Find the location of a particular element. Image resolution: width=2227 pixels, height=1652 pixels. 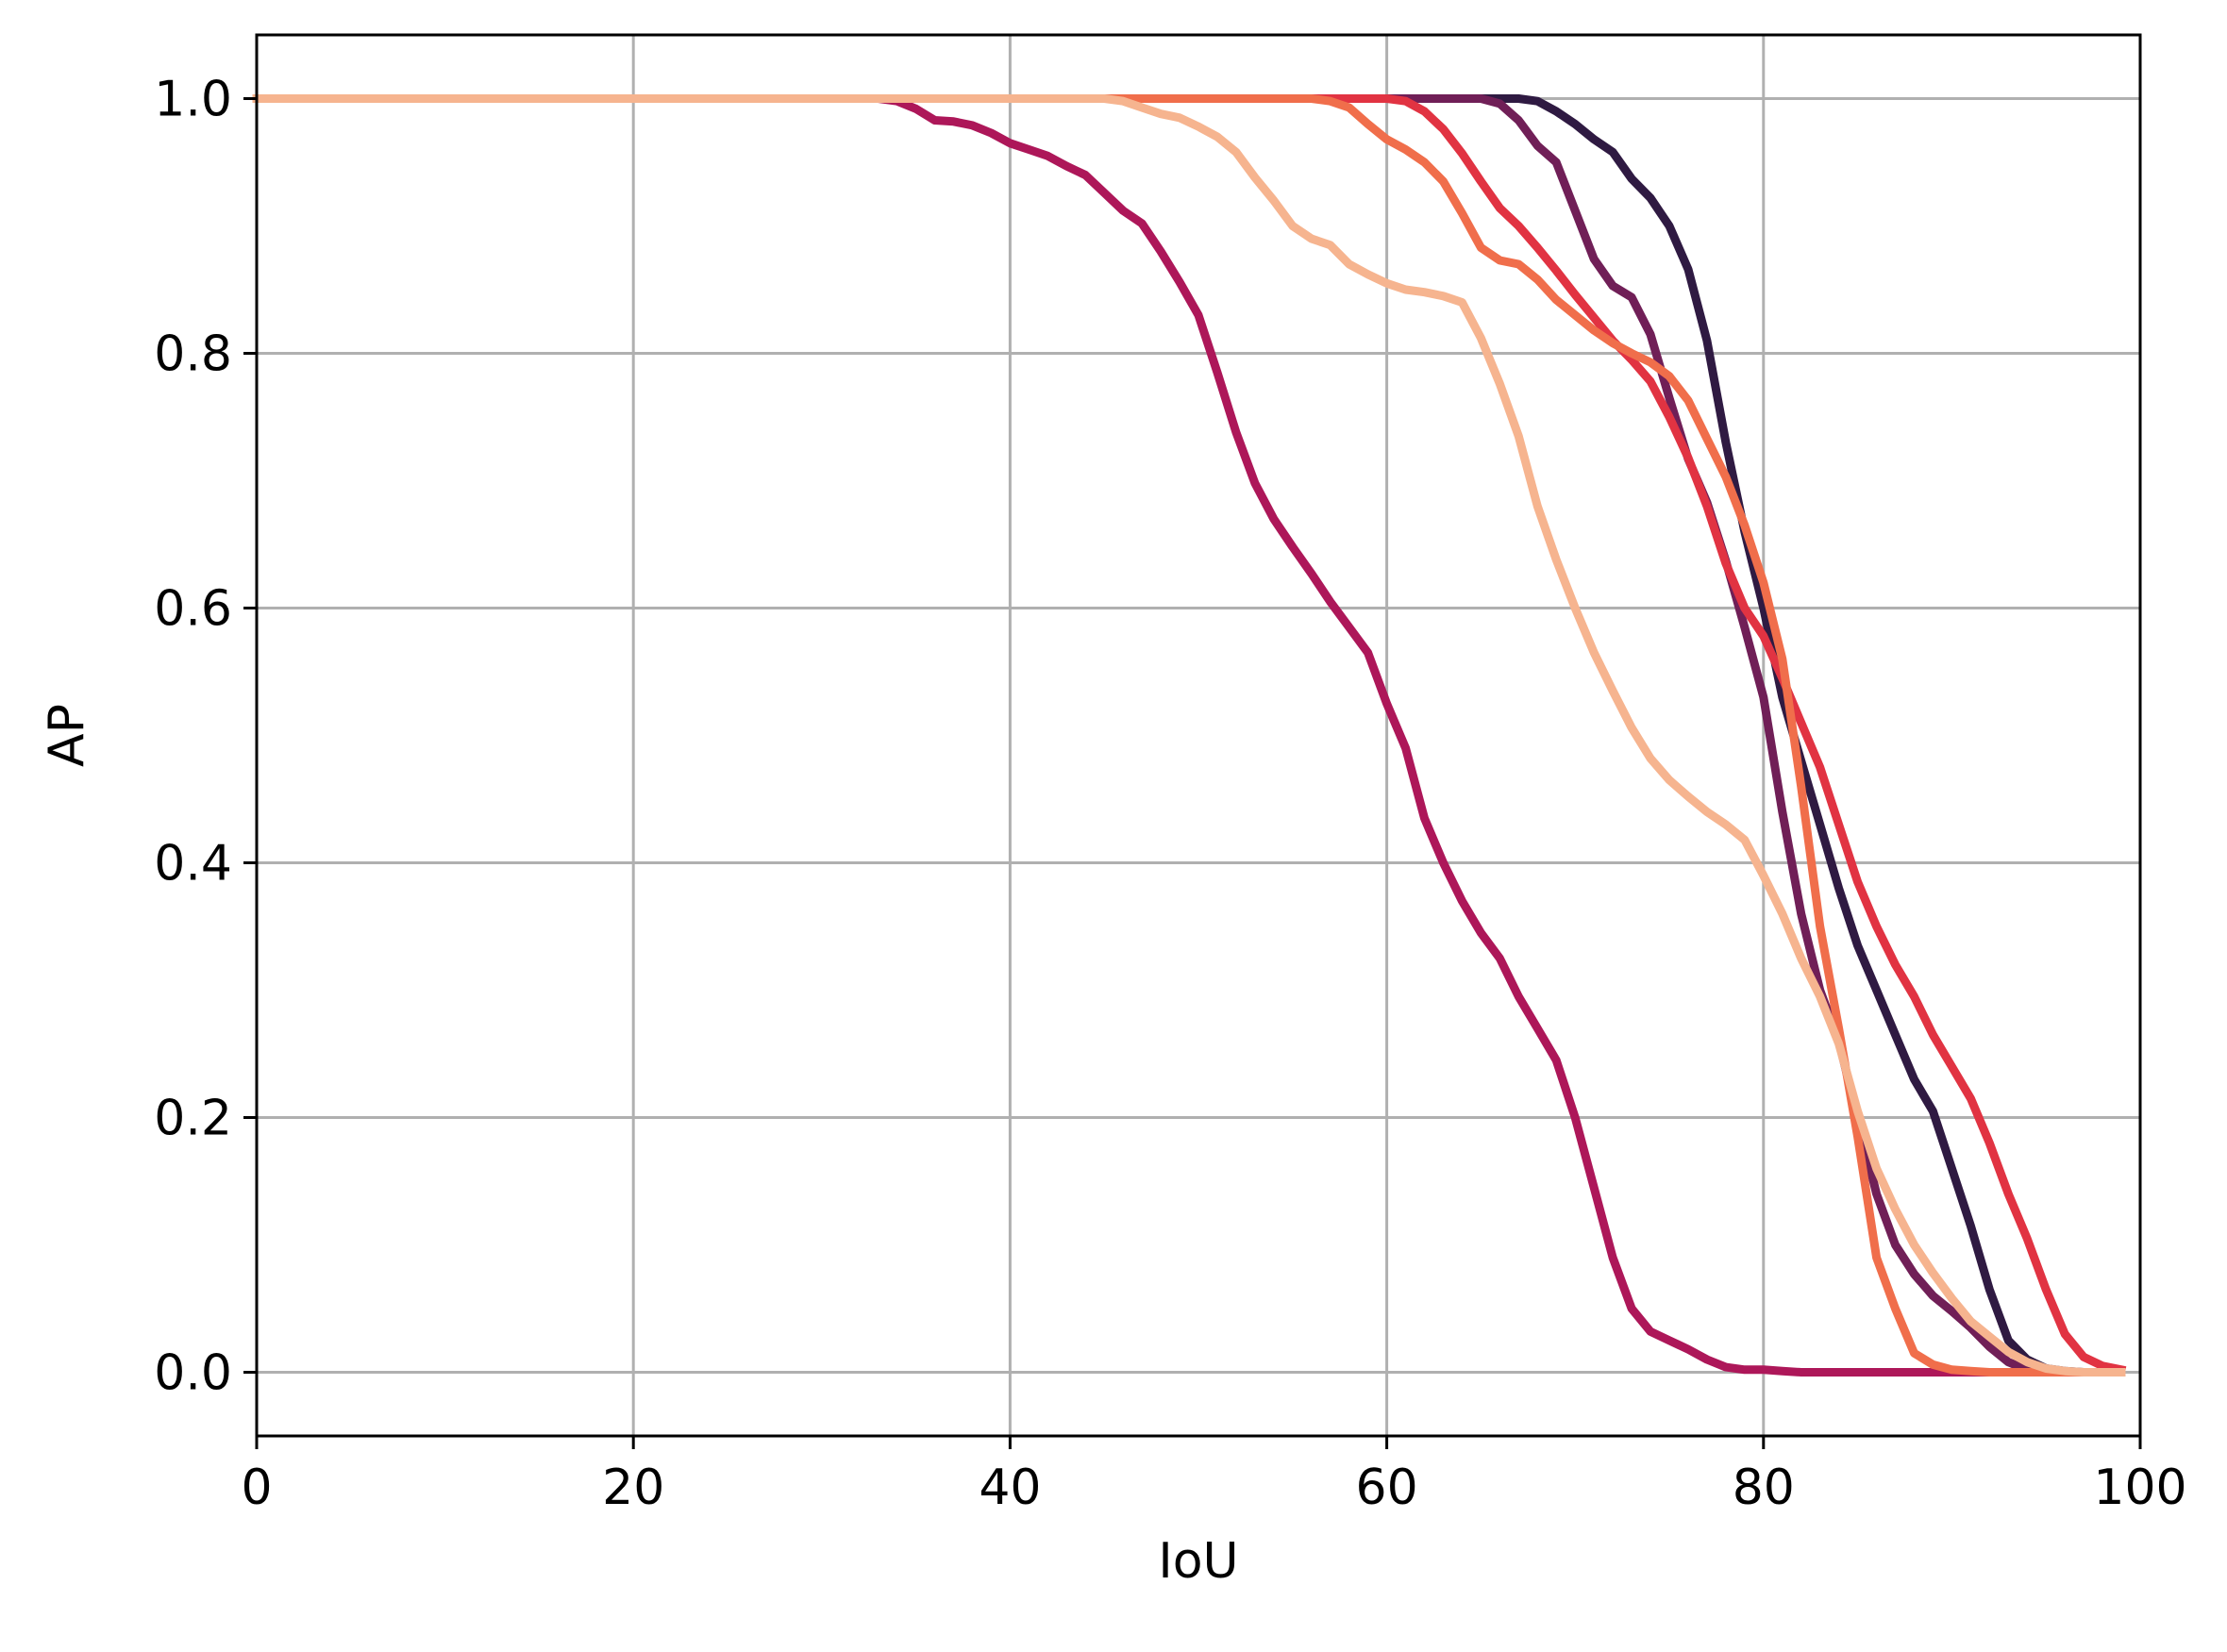

y-tick-label: 1.0 is located at coordinates (193, 100).